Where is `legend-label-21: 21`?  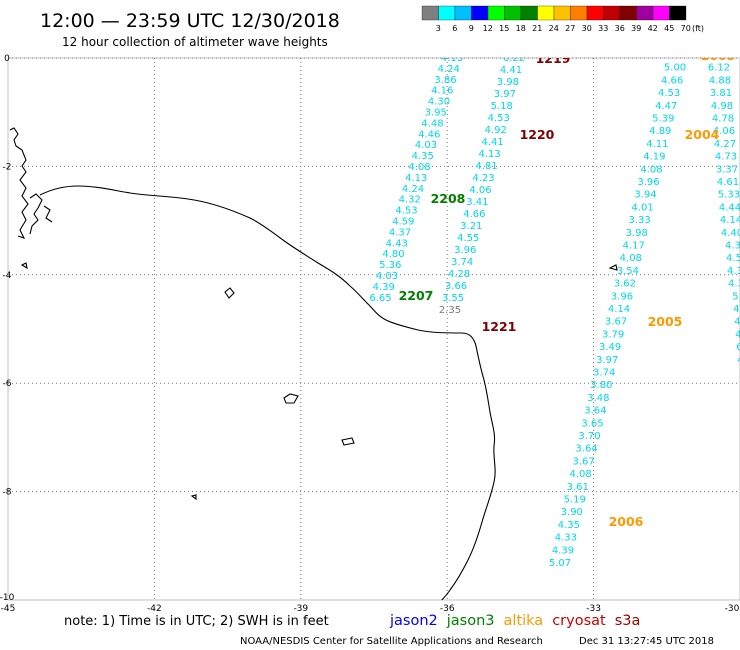
legend-label-21: 21 is located at coordinates (537, 28).